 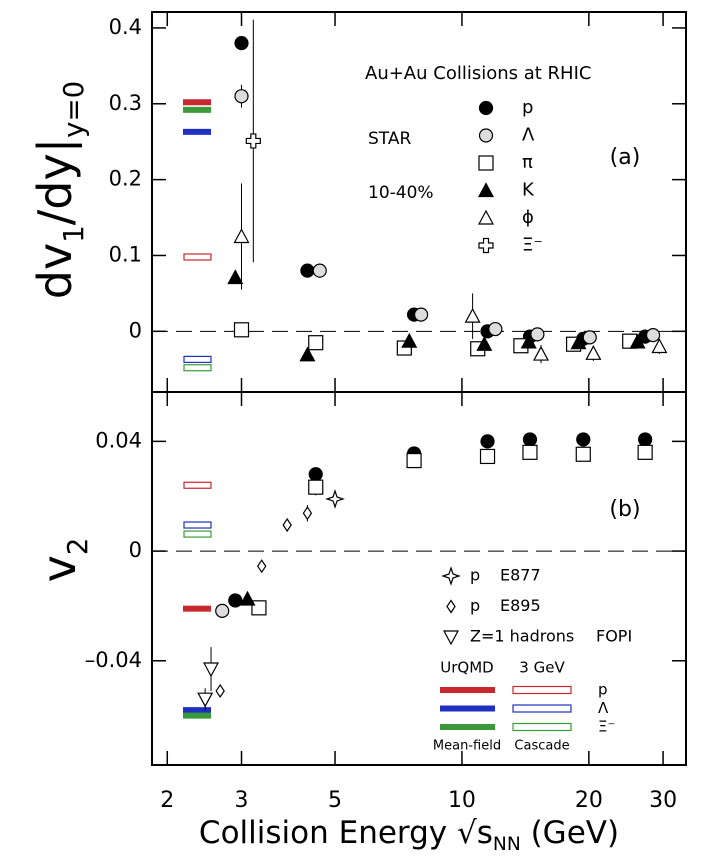 What do you see at coordinates (118, 440) in the screenshot?
I see `y-tick-label: 0.04` at bounding box center [118, 440].